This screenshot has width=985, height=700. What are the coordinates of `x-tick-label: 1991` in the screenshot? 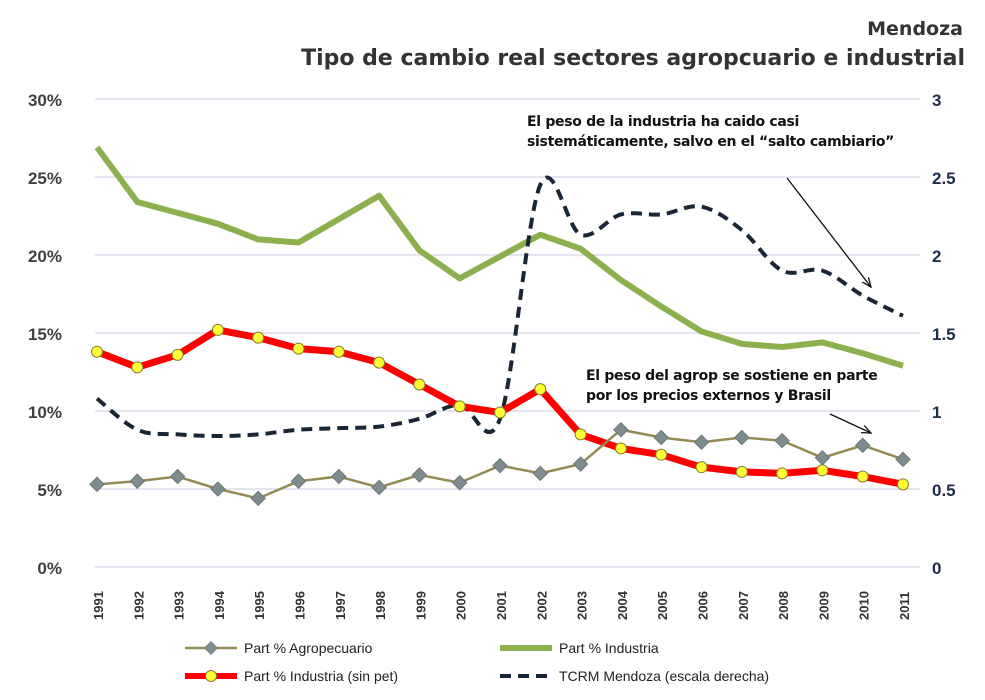 It's located at (98, 605).